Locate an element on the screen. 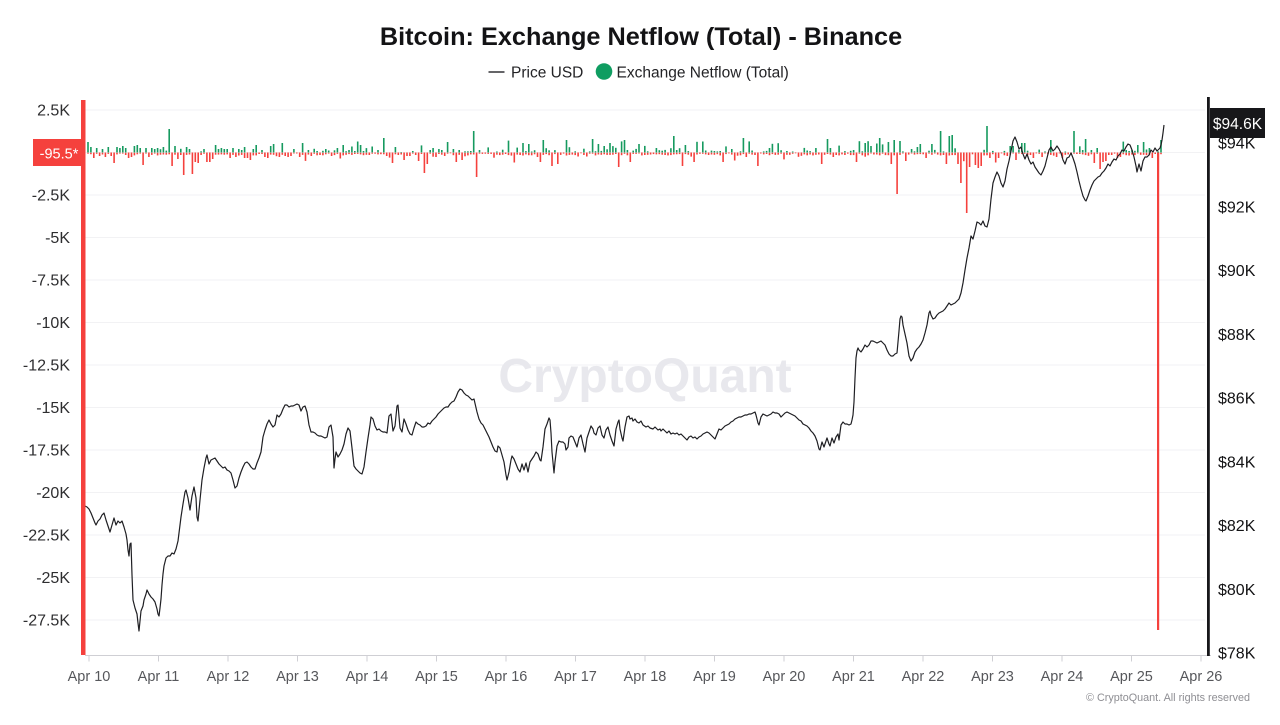 The height and width of the screenshot is (725, 1280). svg-text: Apr 19 is located at coordinates (714, 677).